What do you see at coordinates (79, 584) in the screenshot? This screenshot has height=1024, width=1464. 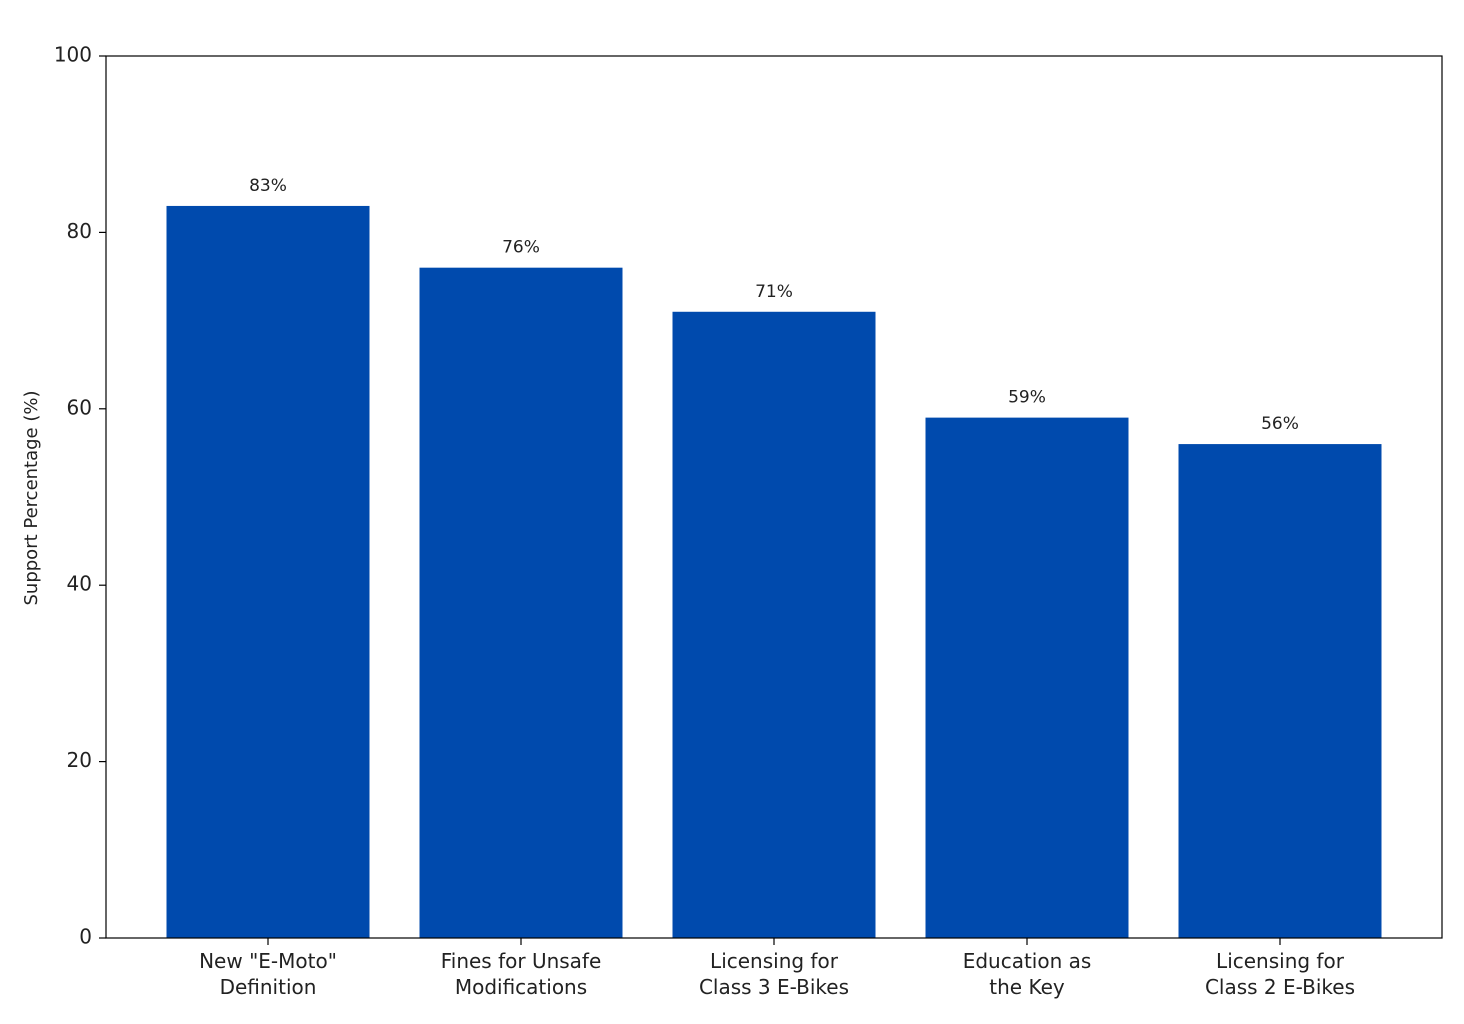 I see `y-tick-label: 40` at bounding box center [79, 584].